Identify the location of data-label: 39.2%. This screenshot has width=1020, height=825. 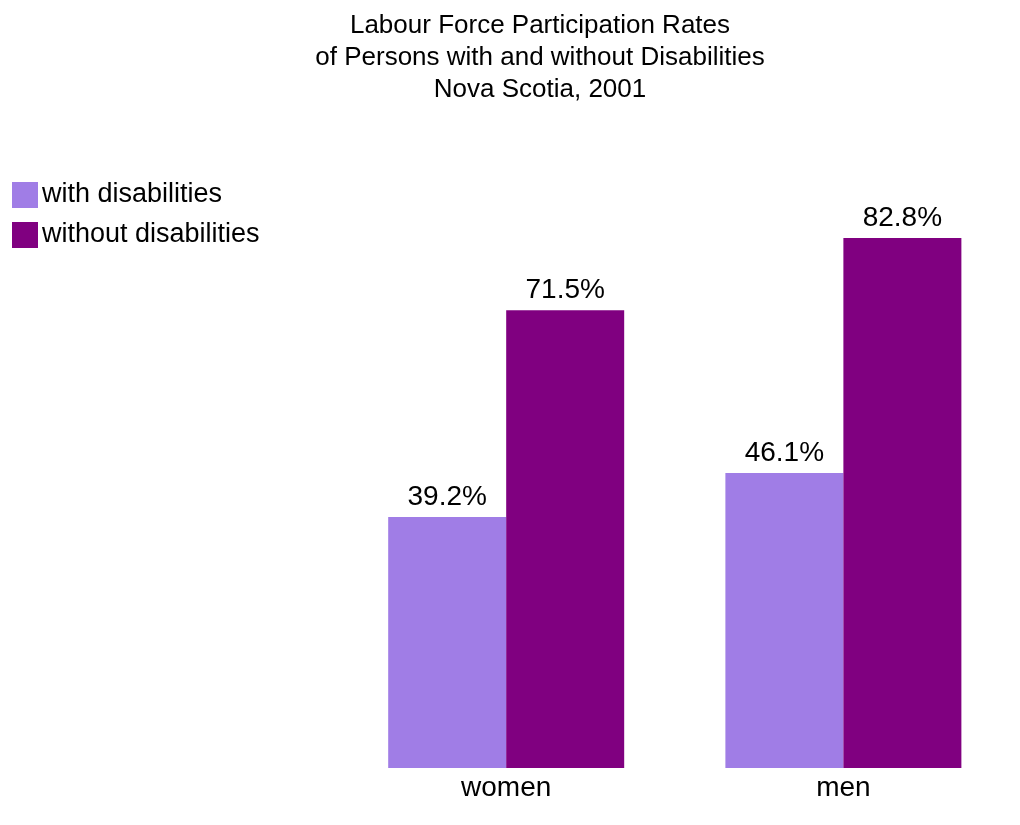
(447, 496).